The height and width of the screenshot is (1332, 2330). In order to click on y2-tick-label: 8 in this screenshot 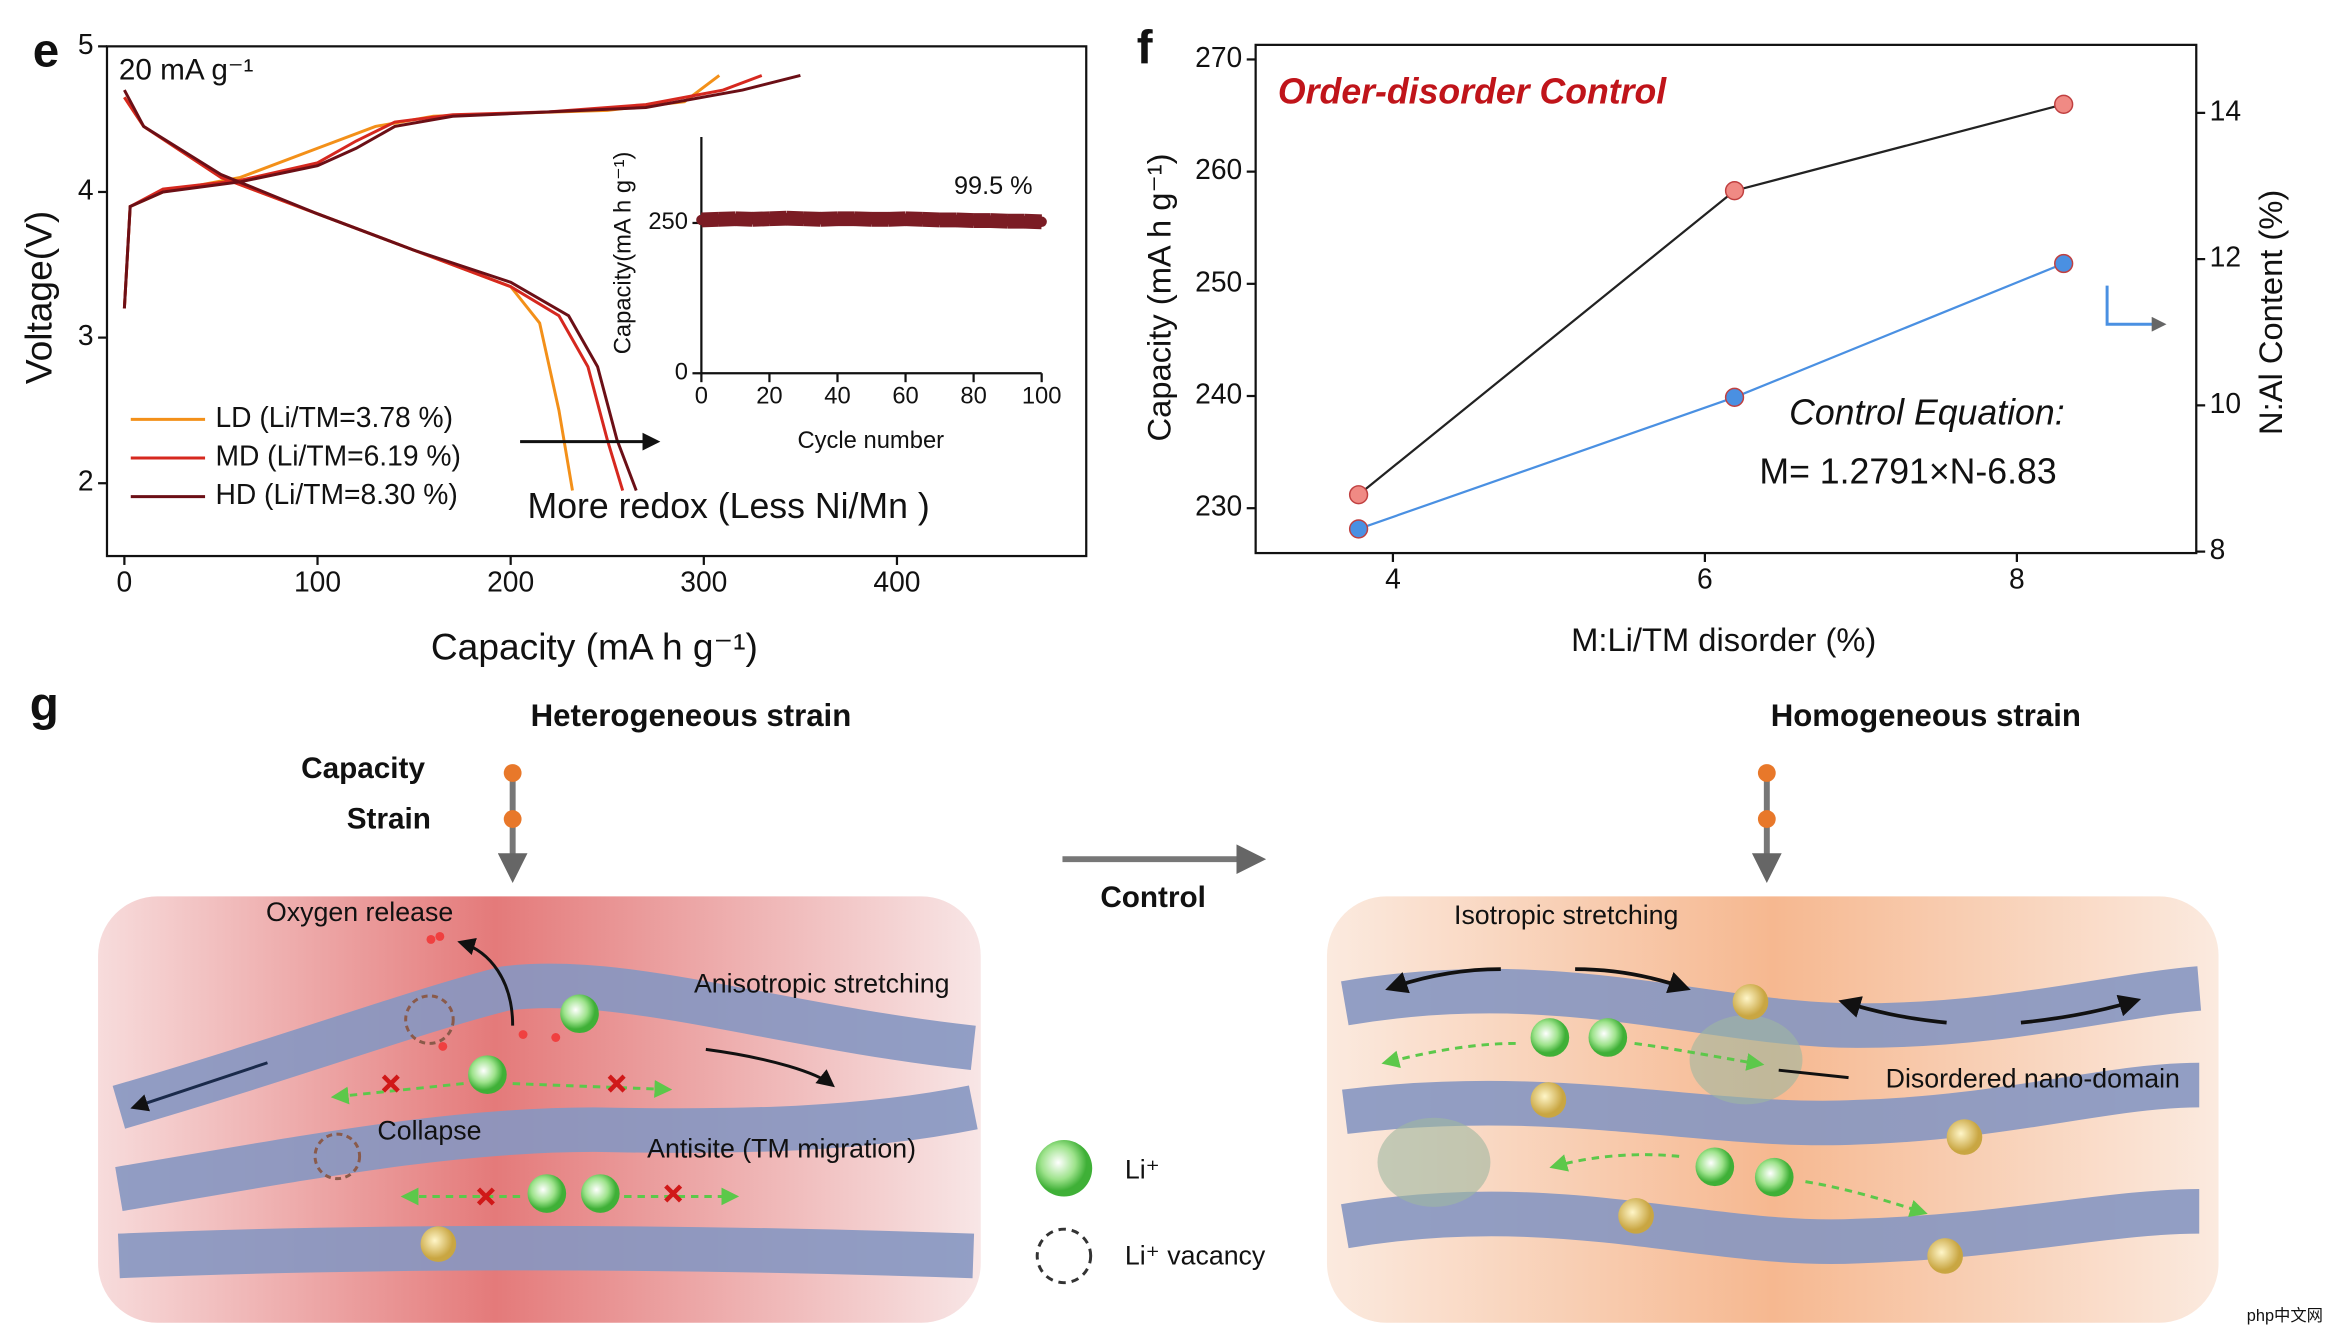, I will do `click(2218, 549)`.